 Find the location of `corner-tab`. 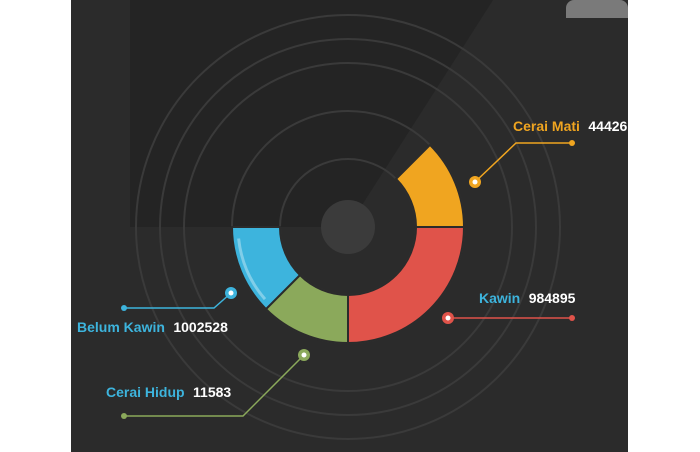

corner-tab is located at coordinates (597, 9).